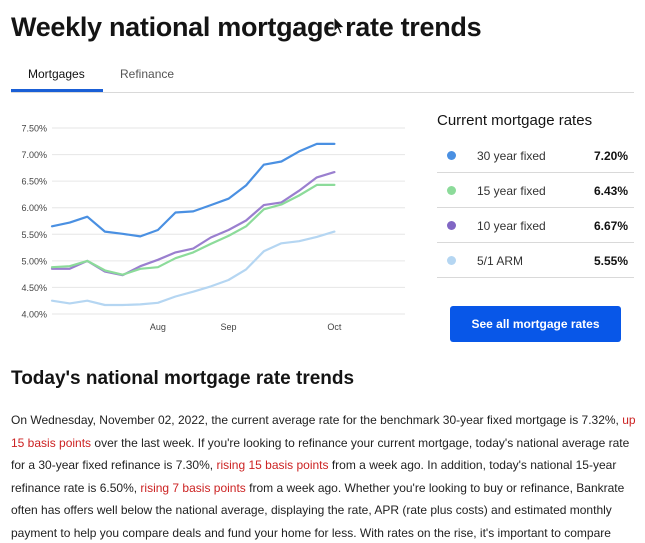 This screenshot has width=645, height=543. I want to click on rate-row-30-year: 30 year fixed 7.20%, so click(535, 155).